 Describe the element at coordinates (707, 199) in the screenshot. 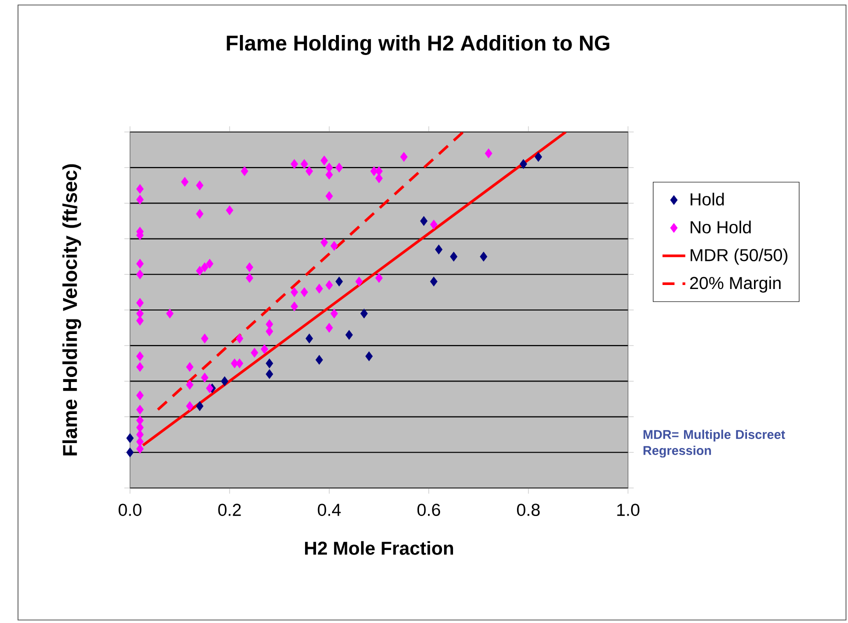

I see `legend-label: Hold` at that location.